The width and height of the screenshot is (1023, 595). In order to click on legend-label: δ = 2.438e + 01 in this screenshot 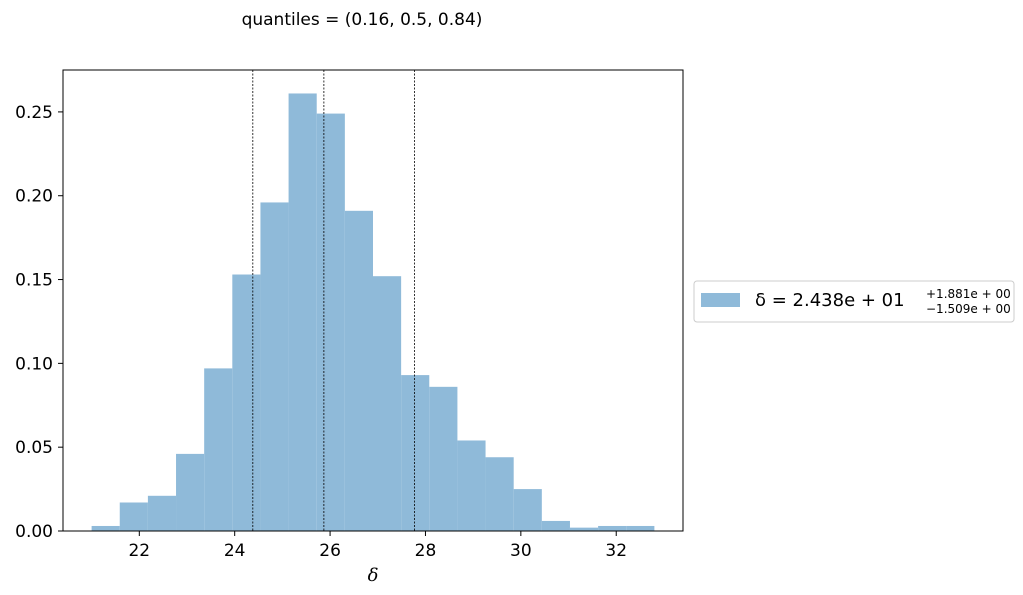, I will do `click(830, 300)`.